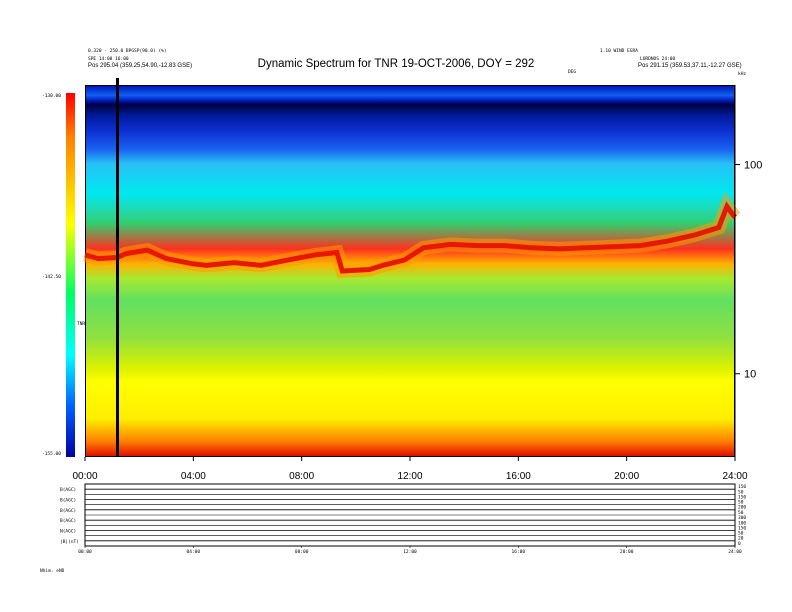 This screenshot has height=612, width=792. I want to click on x-tick-label: 24:00, so click(734, 476).